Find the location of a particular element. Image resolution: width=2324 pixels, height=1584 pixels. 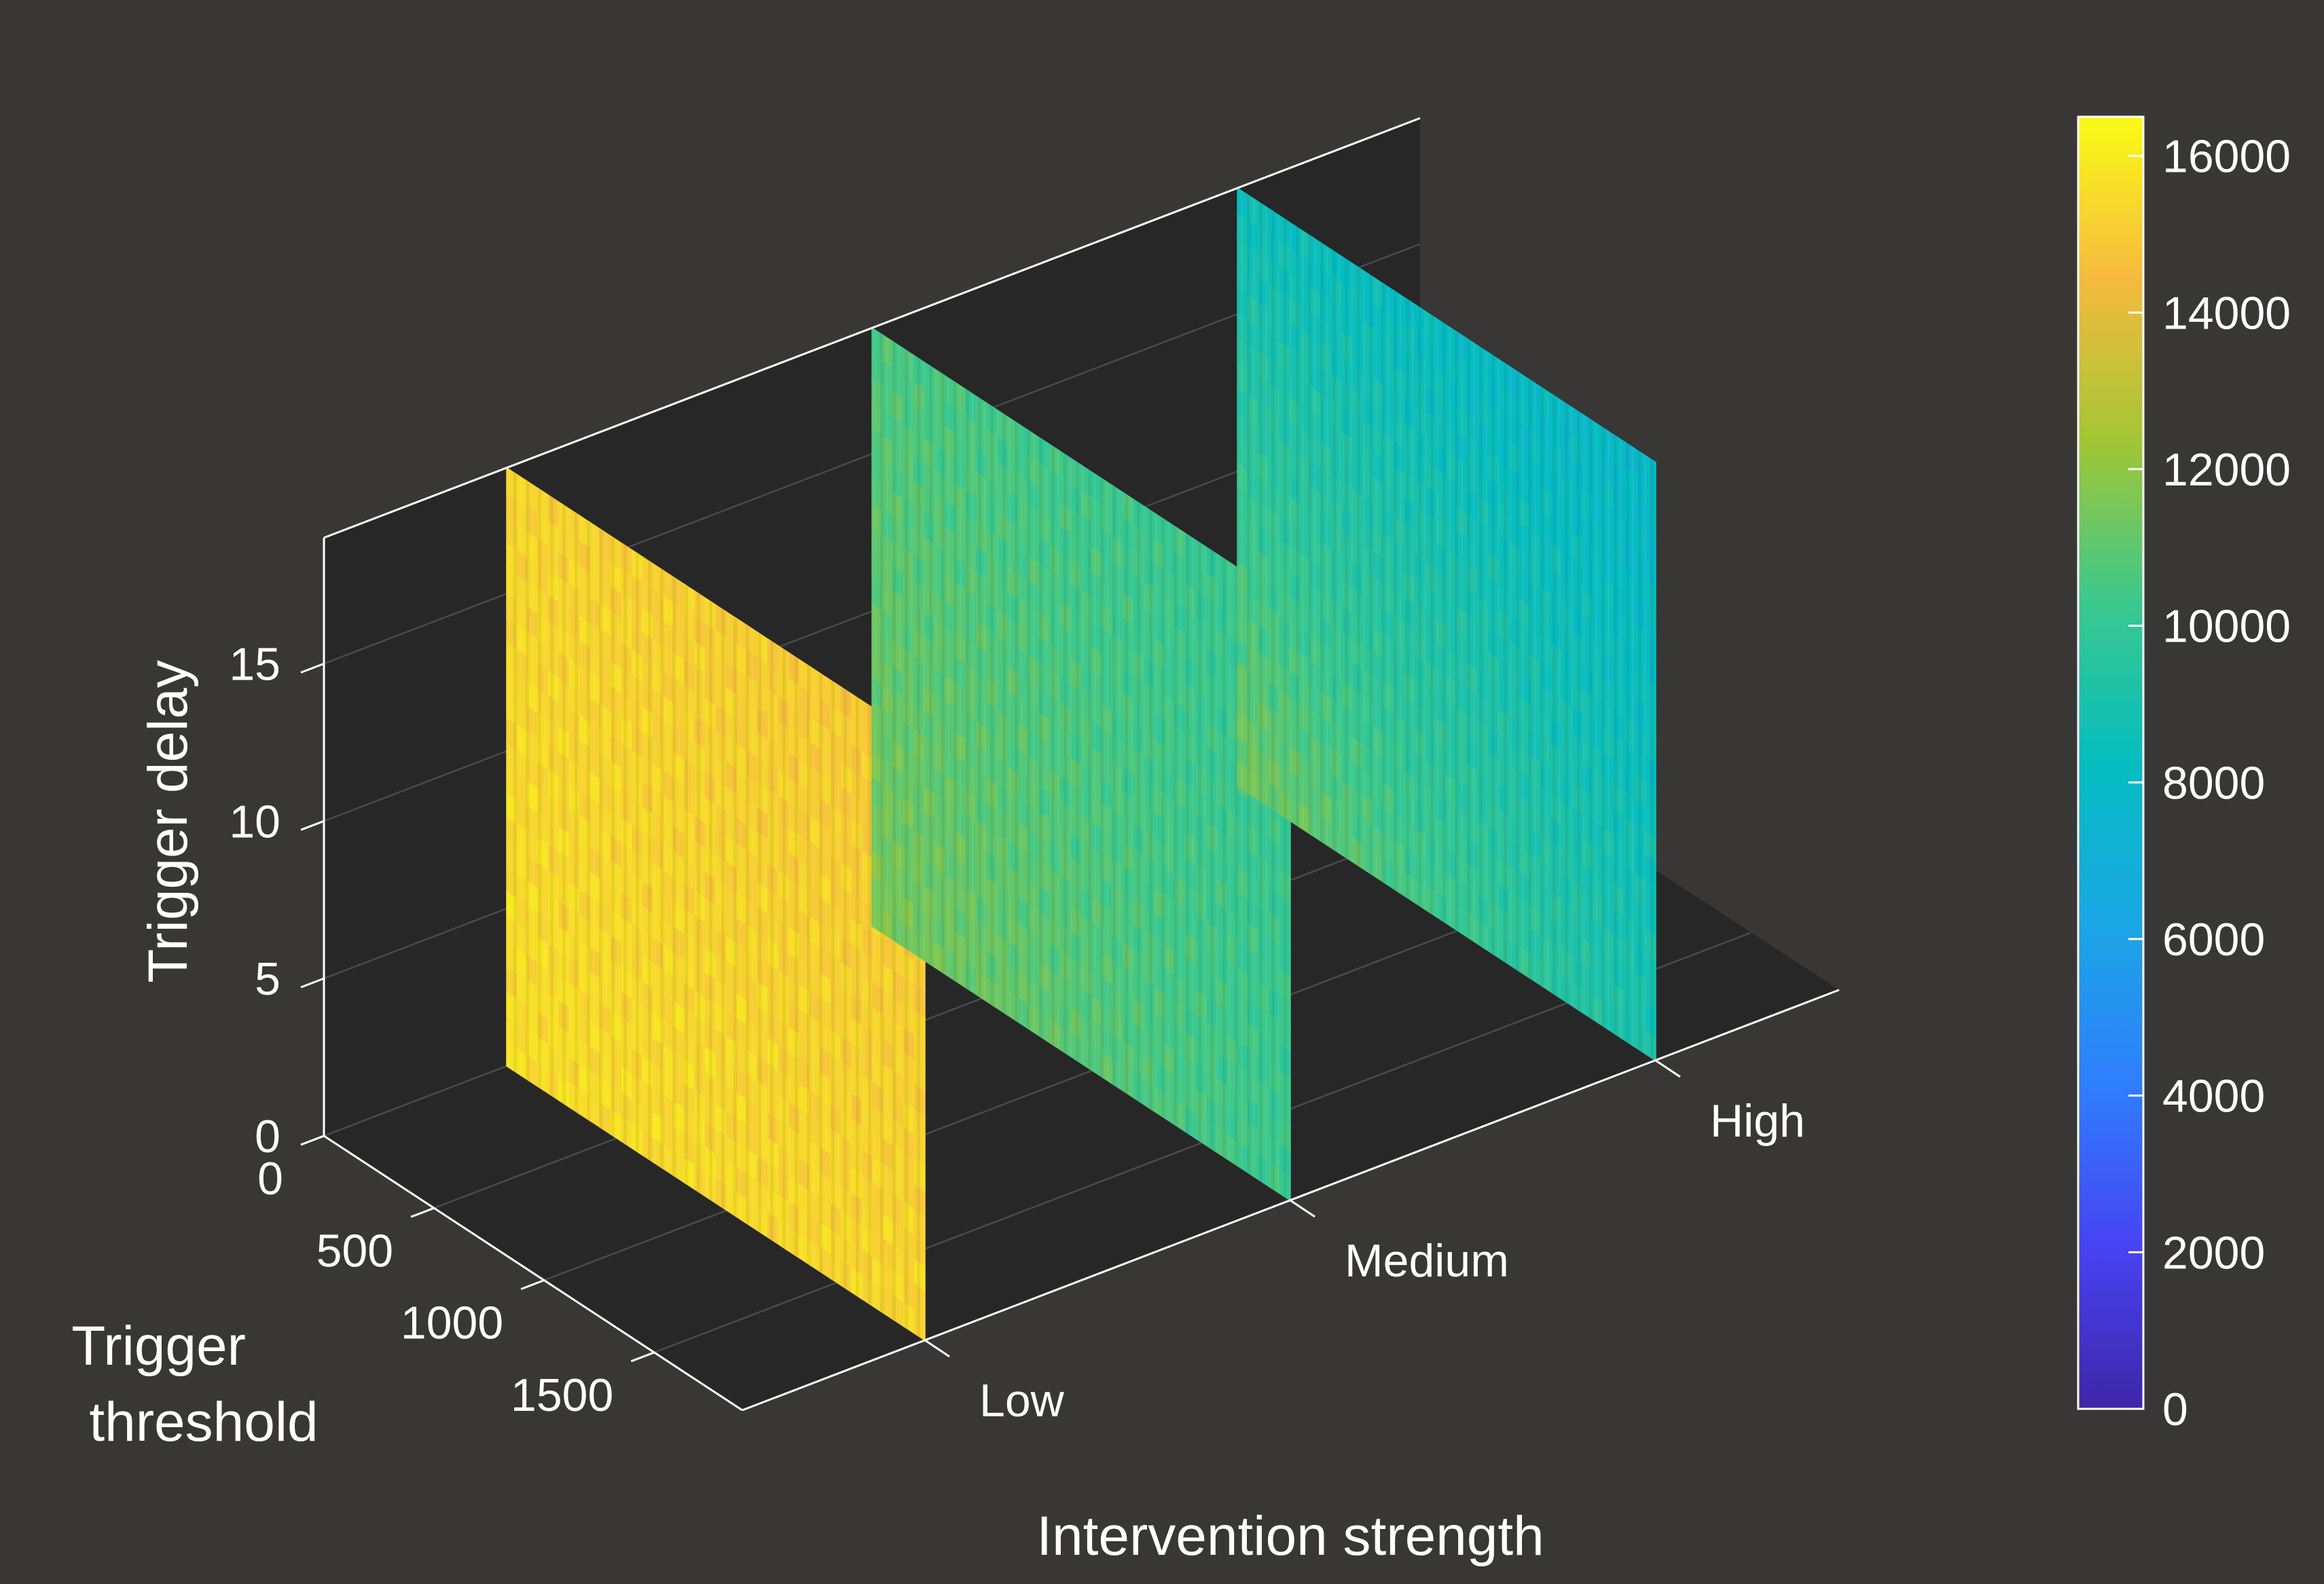

x-tick-label: High is located at coordinates (1757, 1121).